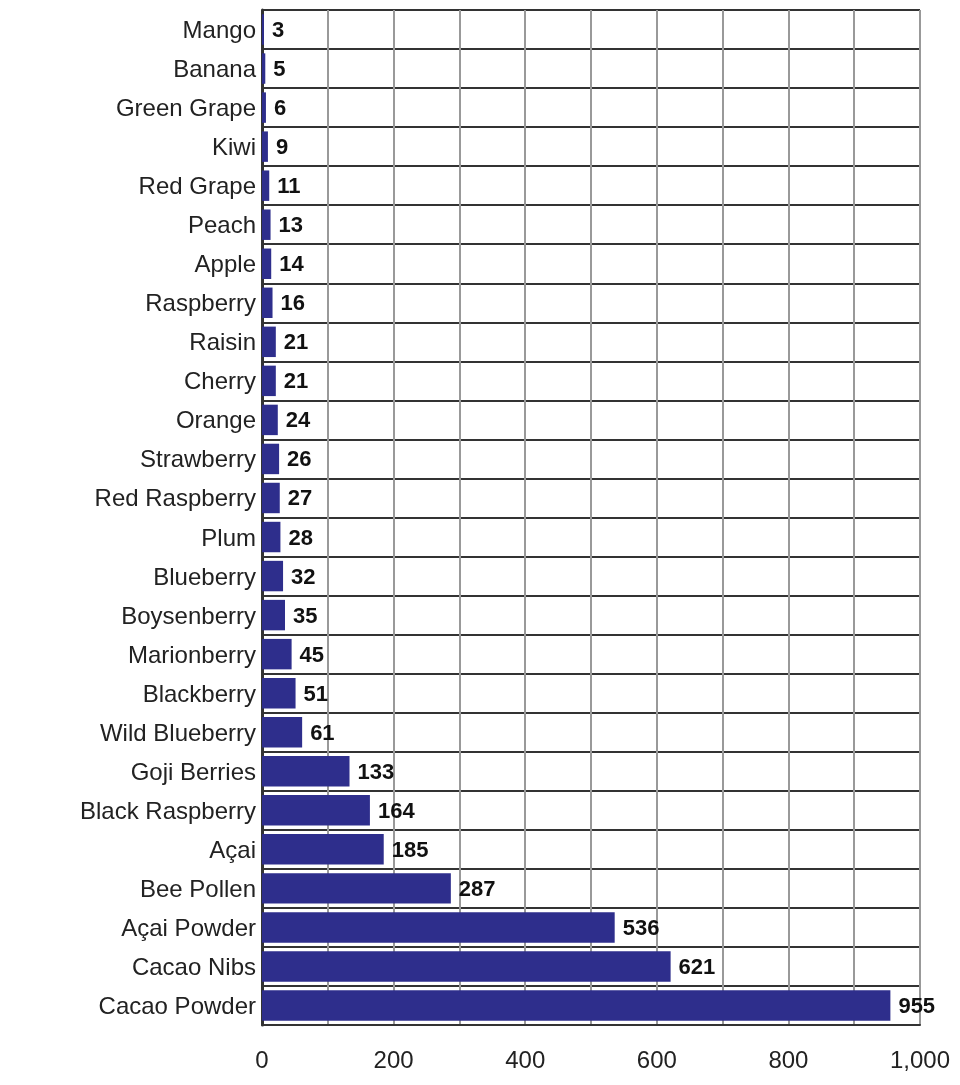  Describe the element at coordinates (393, 1059) in the screenshot. I see `x-tick-label: 200` at that location.